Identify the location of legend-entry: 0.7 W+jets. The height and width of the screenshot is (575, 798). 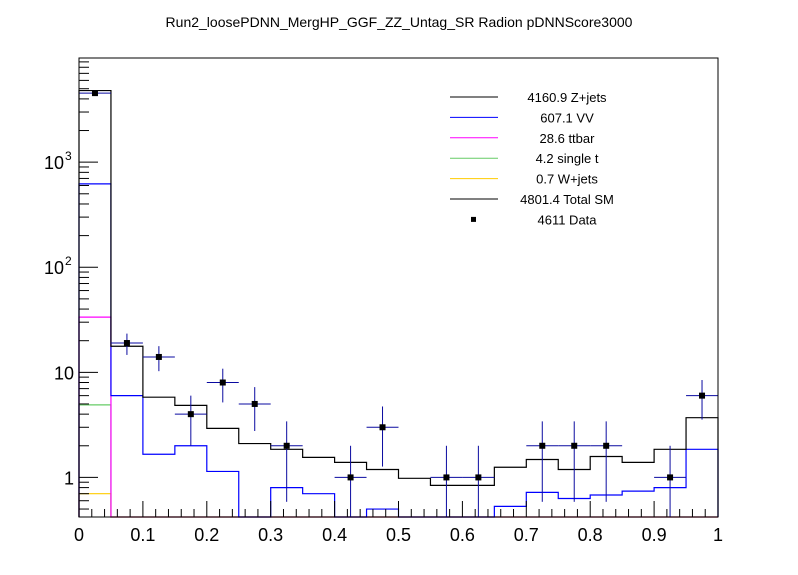
(524, 179).